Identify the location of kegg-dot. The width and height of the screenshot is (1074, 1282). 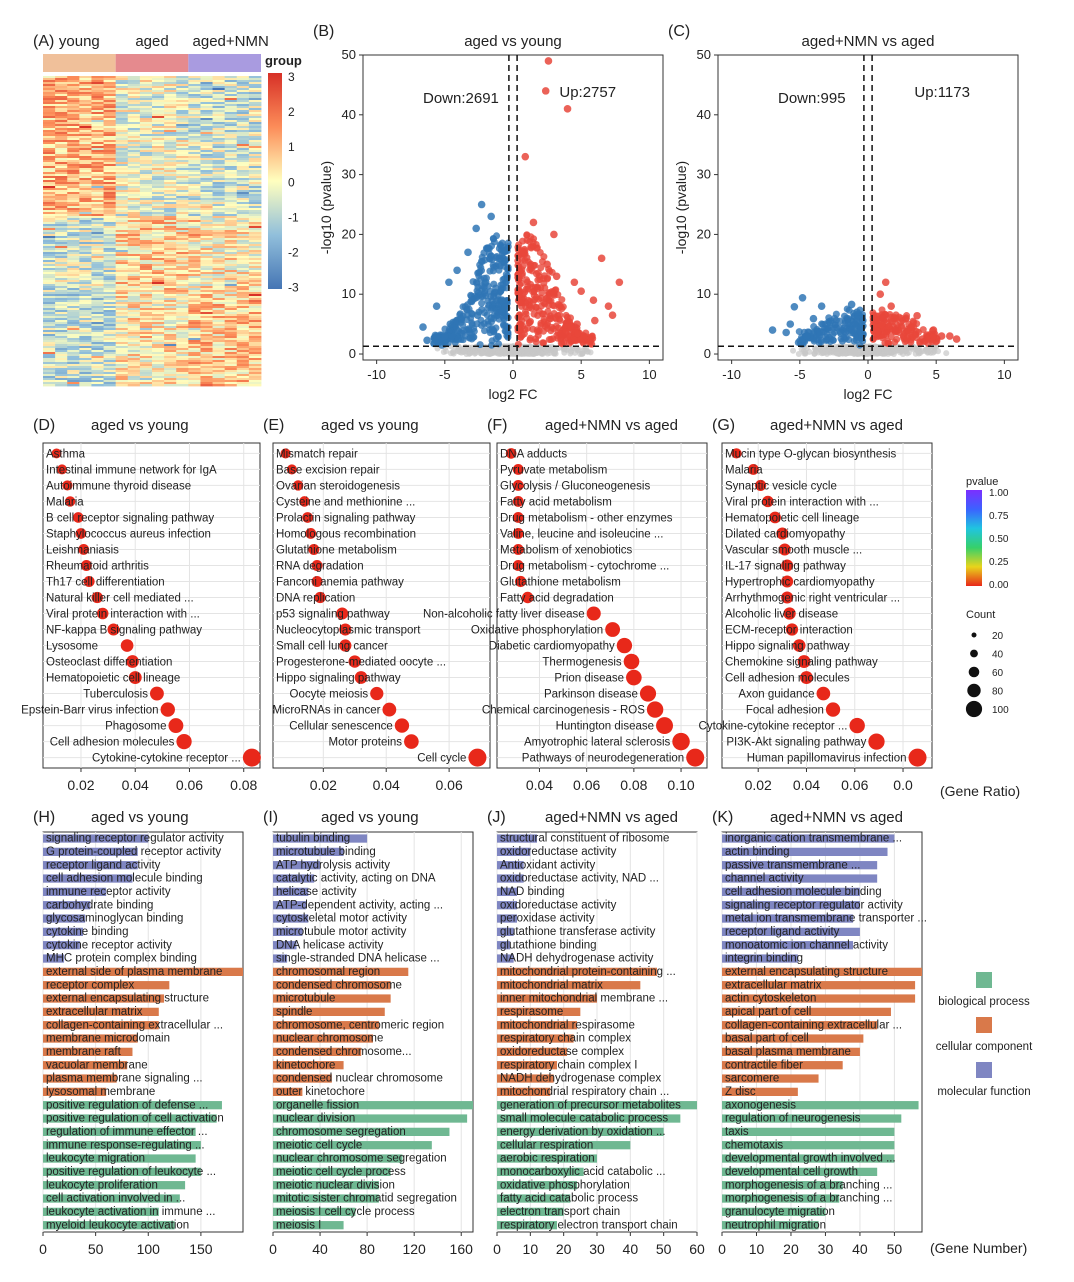
(167, 709).